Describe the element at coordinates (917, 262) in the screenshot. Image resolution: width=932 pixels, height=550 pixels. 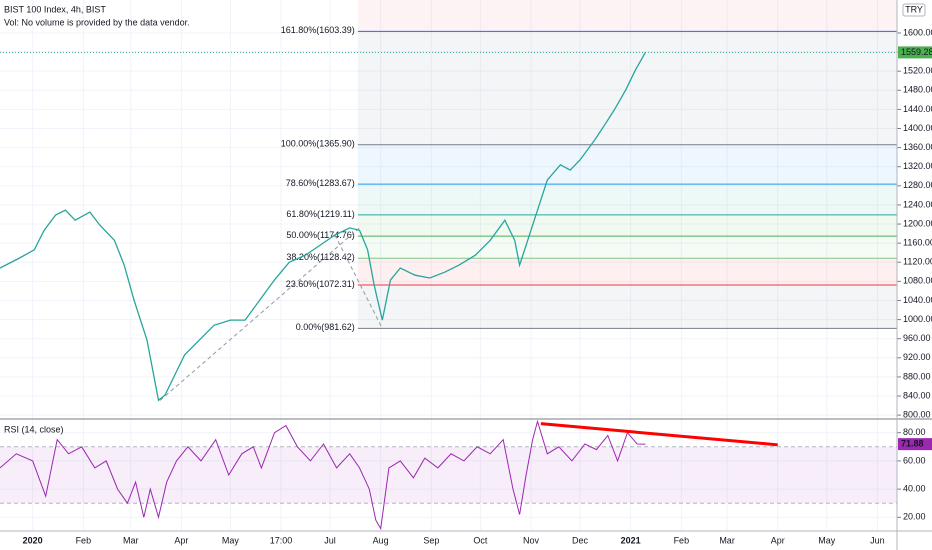
I see `y-tick-label: 1120.00` at that location.